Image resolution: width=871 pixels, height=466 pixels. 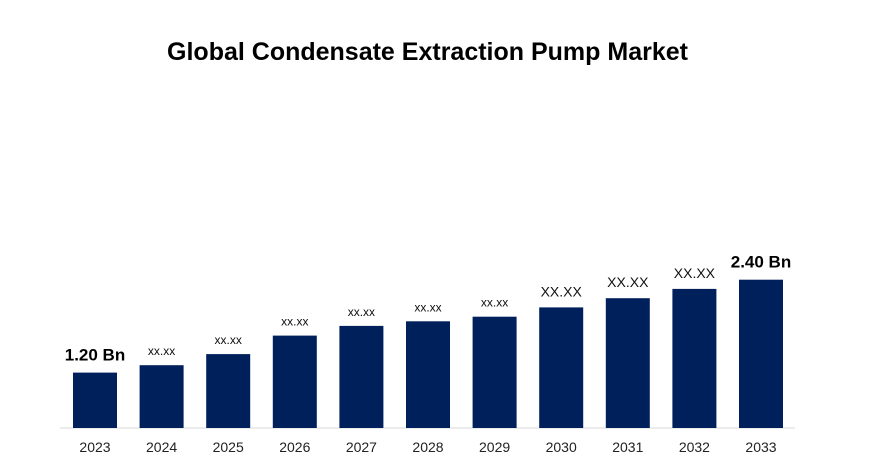 What do you see at coordinates (228, 447) in the screenshot?
I see `x-tick-label-2025: 2025` at bounding box center [228, 447].